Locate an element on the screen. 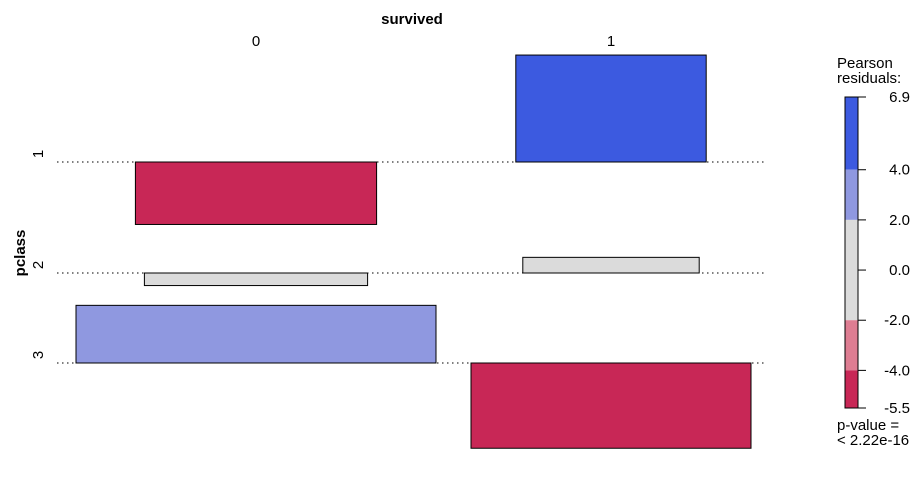 The height and width of the screenshot is (504, 921). column-variable-label: survived is located at coordinates (412, 19).